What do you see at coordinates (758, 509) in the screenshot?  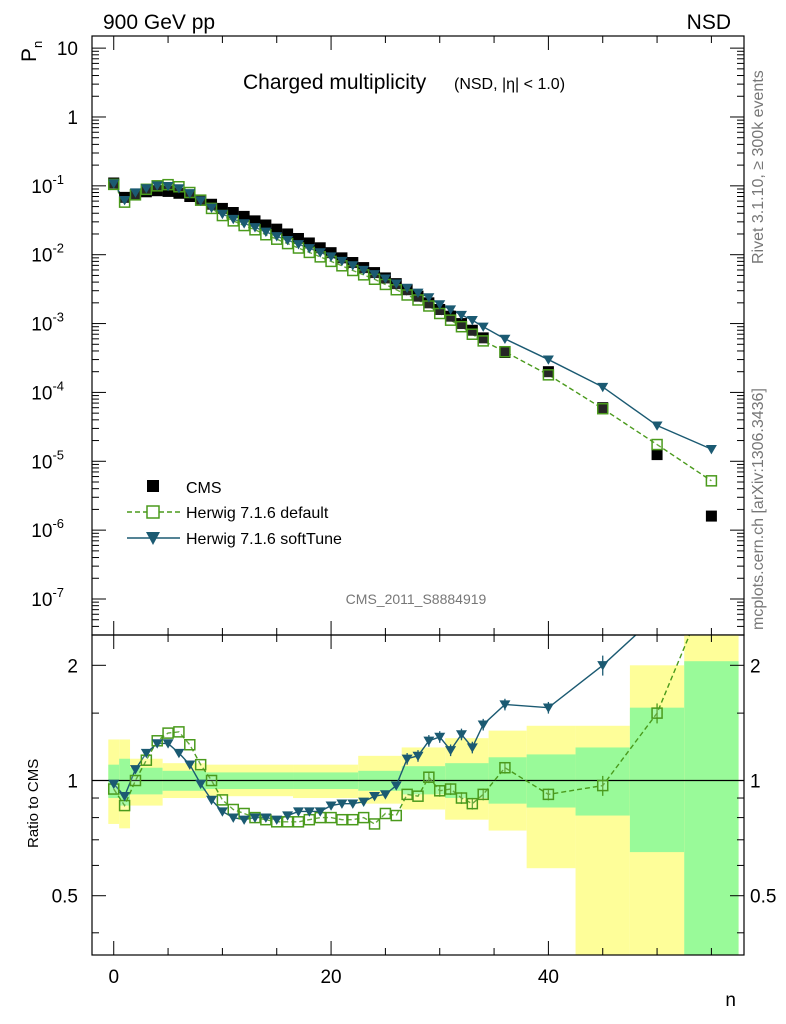 I see `mcplots-note: mcplots.cern.ch [arXiv:1306.3436]` at bounding box center [758, 509].